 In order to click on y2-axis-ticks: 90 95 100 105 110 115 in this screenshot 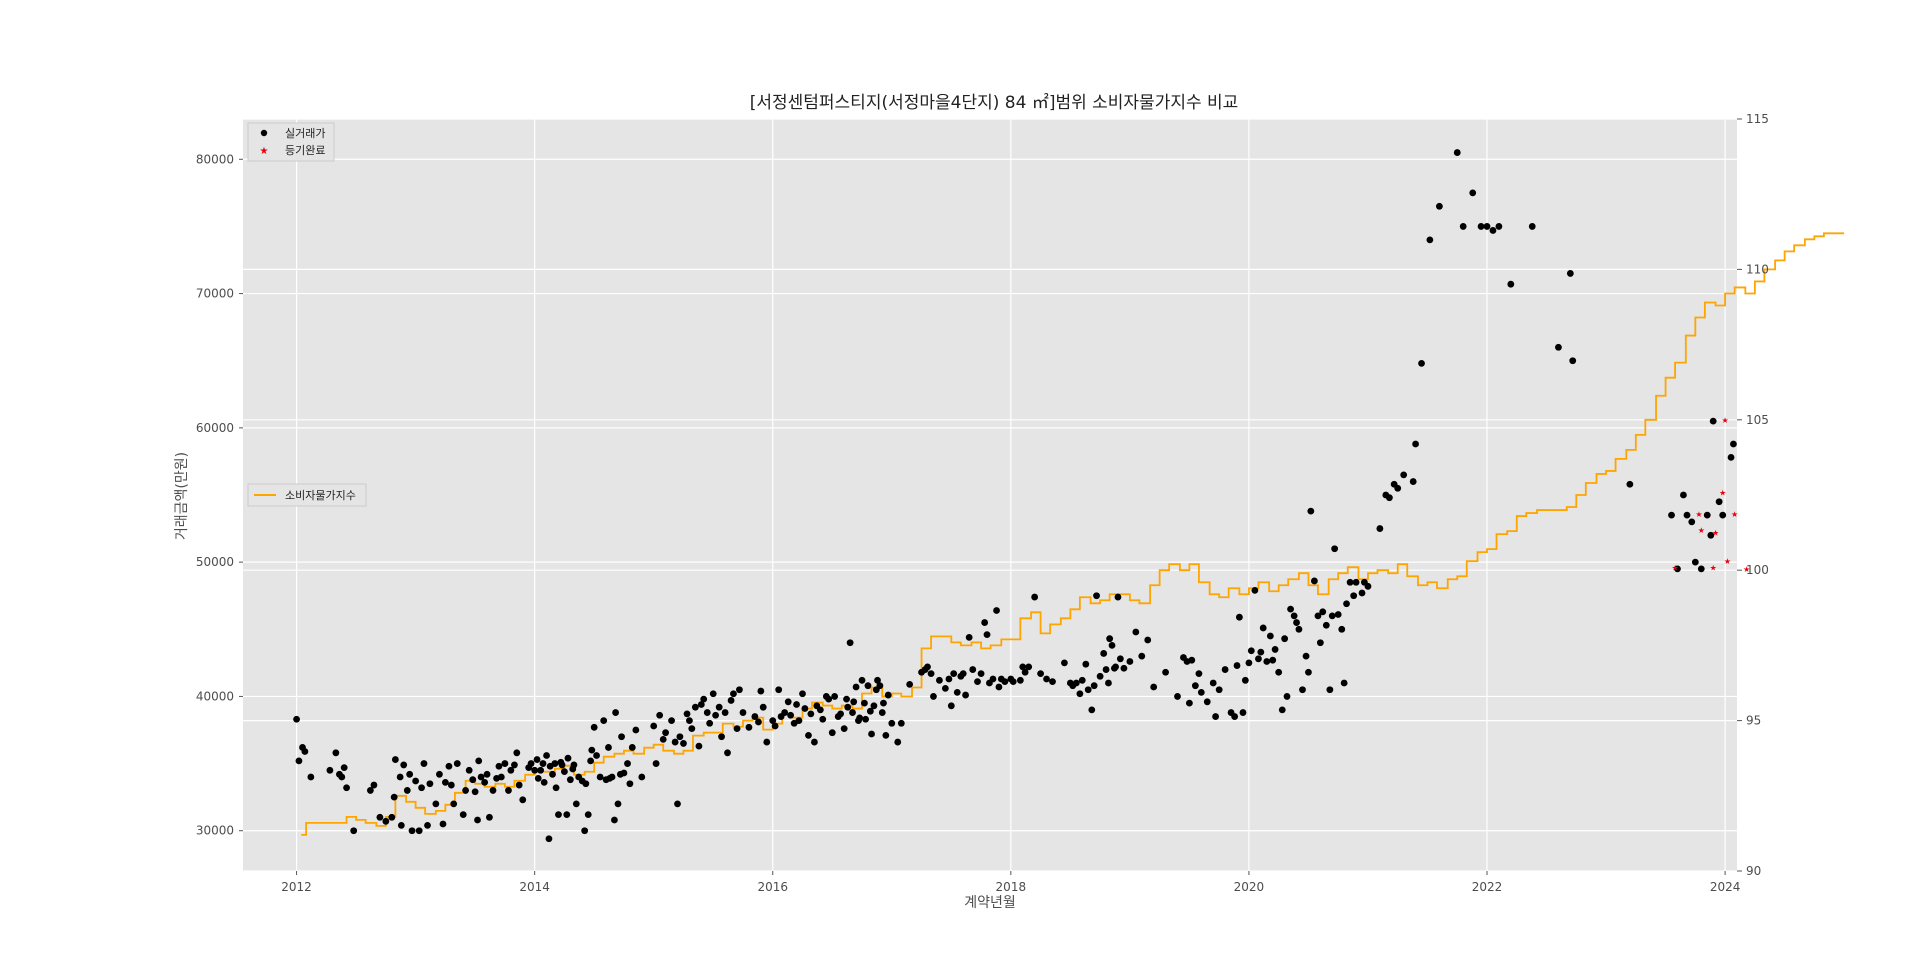, I will do `click(1753, 495)`.